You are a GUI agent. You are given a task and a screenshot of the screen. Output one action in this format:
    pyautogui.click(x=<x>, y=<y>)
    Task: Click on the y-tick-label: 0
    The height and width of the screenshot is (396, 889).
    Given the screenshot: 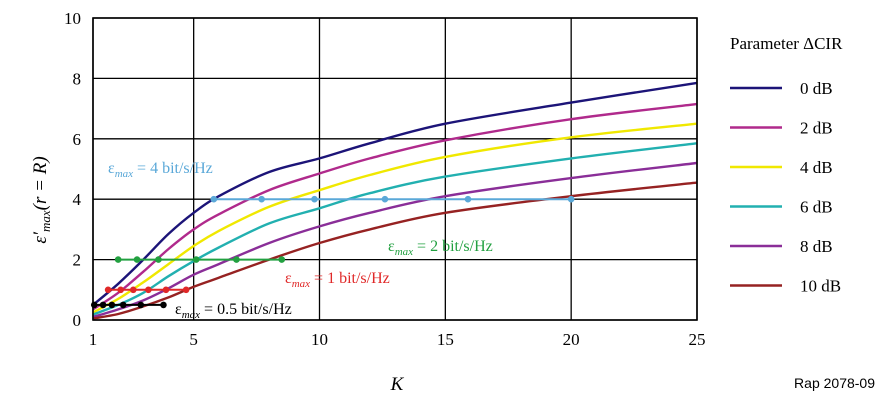 What is the action you would take?
    pyautogui.click(x=77, y=320)
    